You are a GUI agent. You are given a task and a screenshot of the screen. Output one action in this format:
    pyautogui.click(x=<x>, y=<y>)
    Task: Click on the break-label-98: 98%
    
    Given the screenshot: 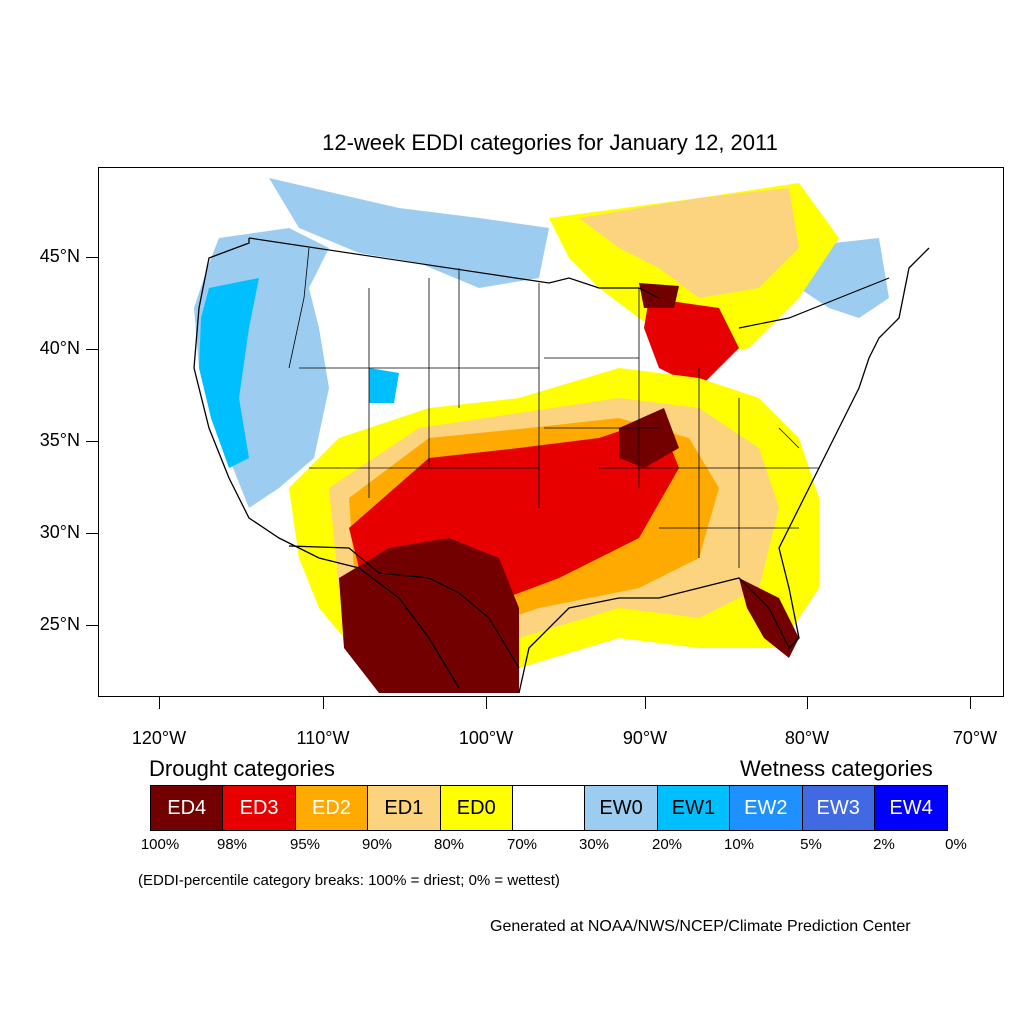 What is the action you would take?
    pyautogui.click(x=232, y=844)
    